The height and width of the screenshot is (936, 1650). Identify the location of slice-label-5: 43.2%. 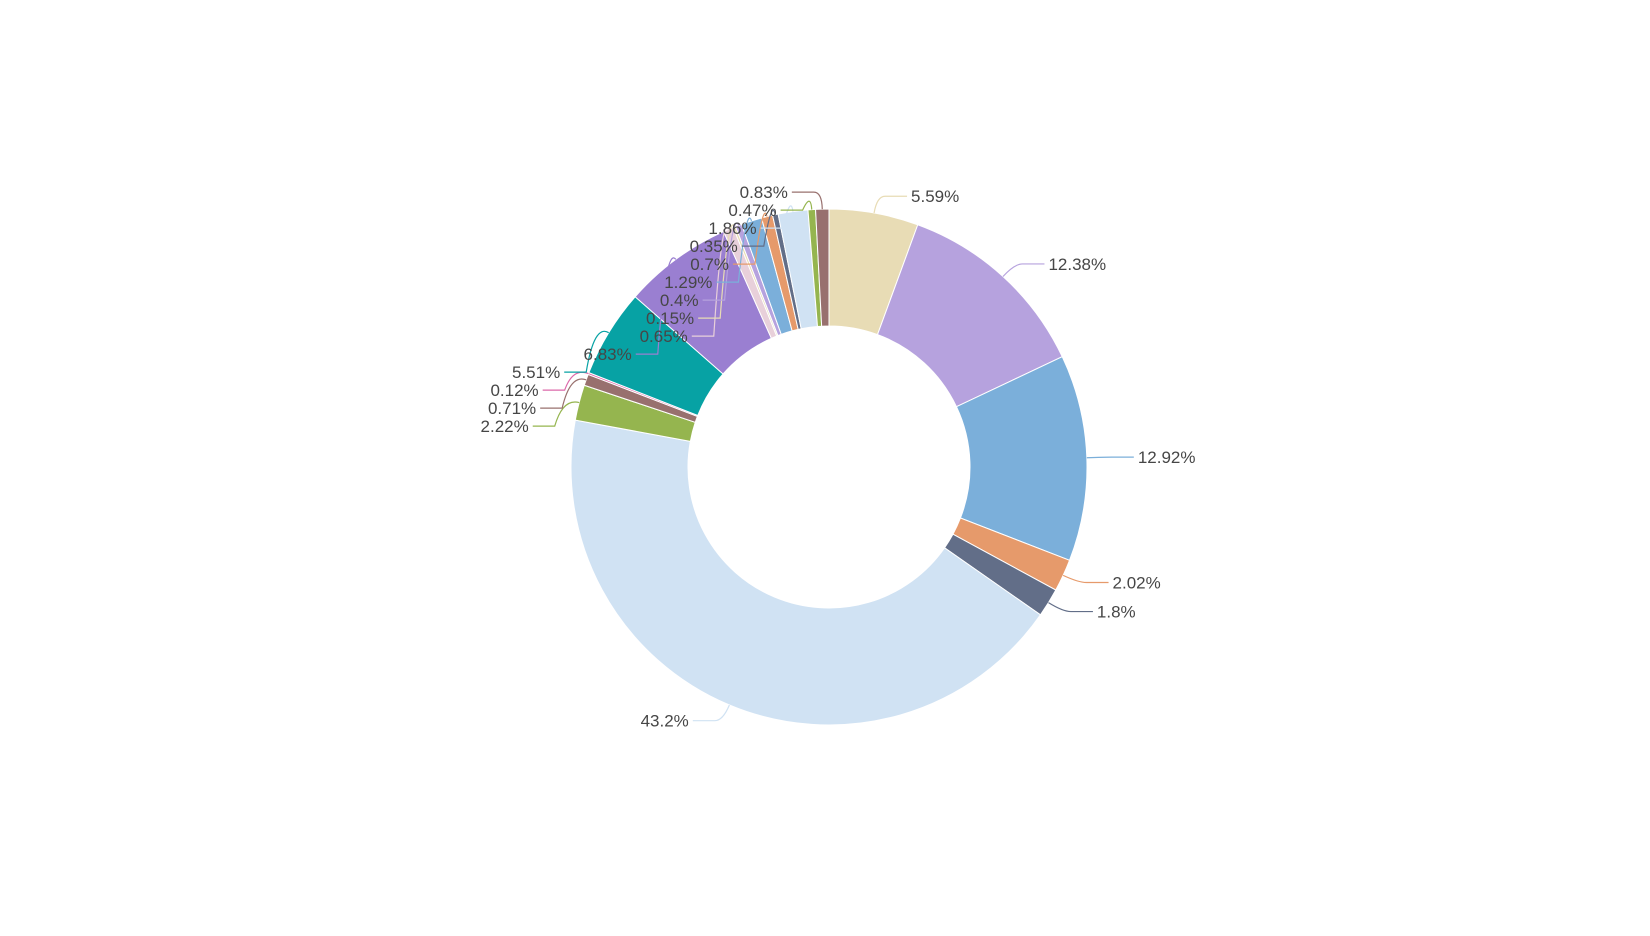
(665, 721).